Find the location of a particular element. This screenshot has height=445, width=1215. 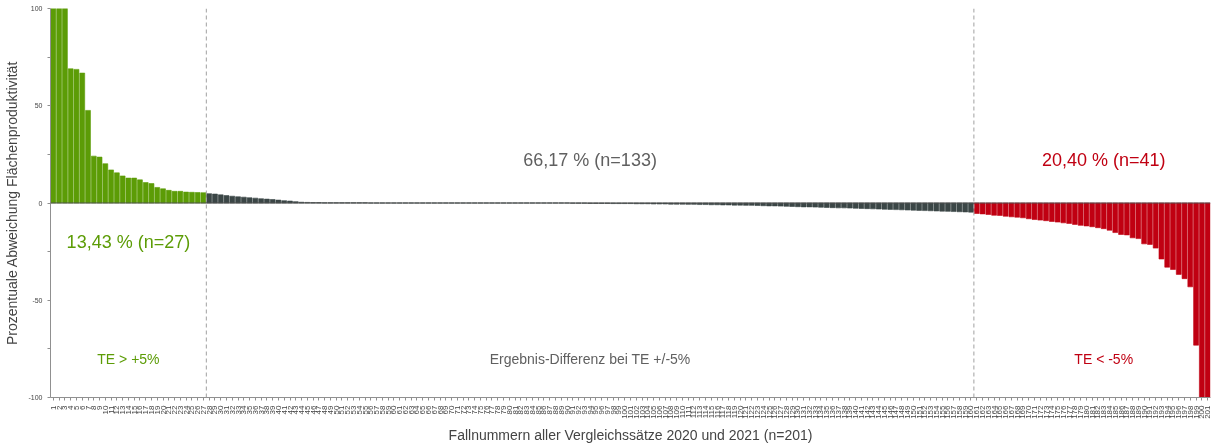

x-tick-label: 1 is located at coordinates (53, 407).